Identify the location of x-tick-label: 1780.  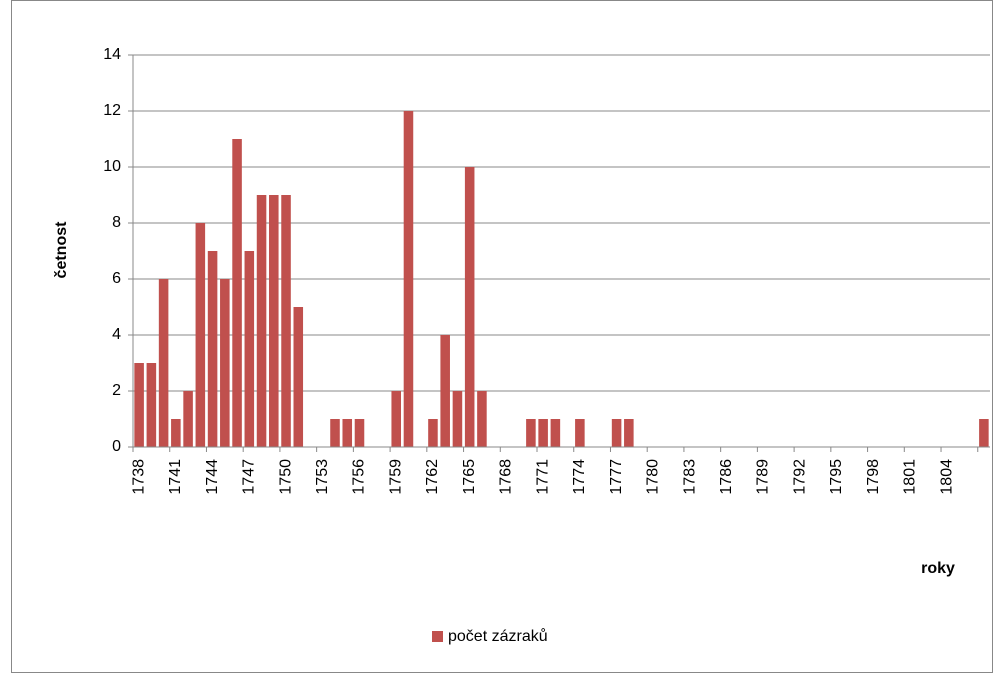
(653, 477).